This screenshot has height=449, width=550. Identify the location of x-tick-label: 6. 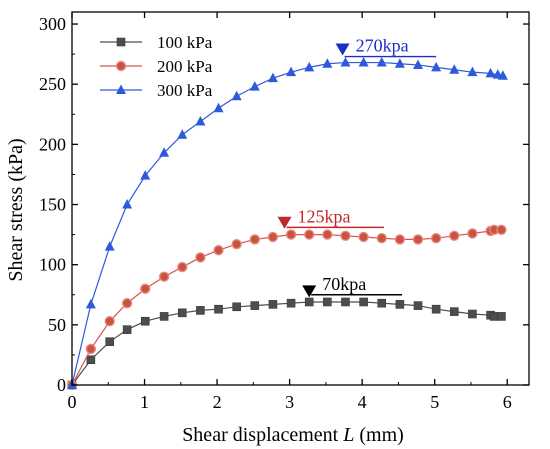
(507, 402).